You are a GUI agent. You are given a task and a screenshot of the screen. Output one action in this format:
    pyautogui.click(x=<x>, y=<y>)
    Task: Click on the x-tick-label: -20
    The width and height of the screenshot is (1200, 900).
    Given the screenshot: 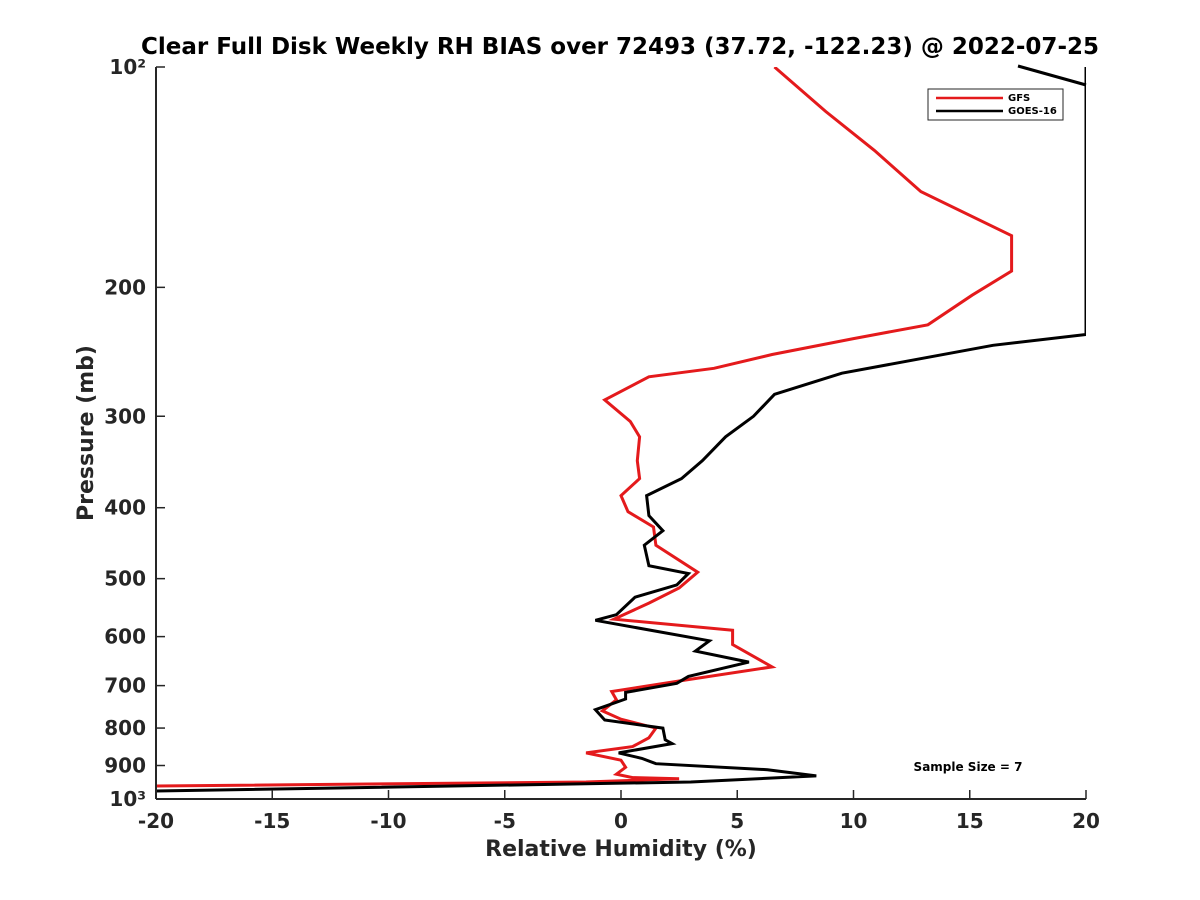 What is the action you would take?
    pyautogui.click(x=156, y=821)
    